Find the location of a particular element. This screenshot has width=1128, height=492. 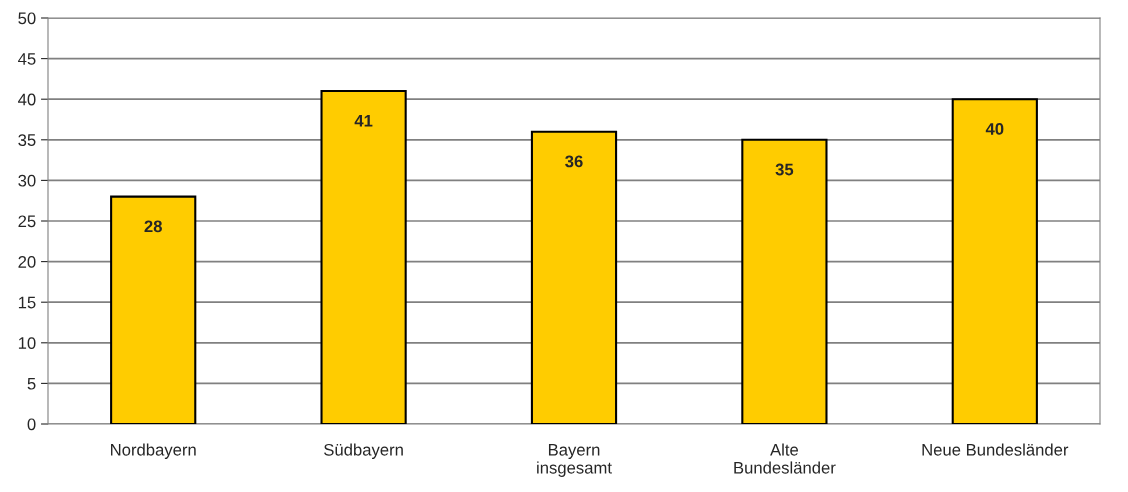

y-tick-label: 30 is located at coordinates (27, 180).